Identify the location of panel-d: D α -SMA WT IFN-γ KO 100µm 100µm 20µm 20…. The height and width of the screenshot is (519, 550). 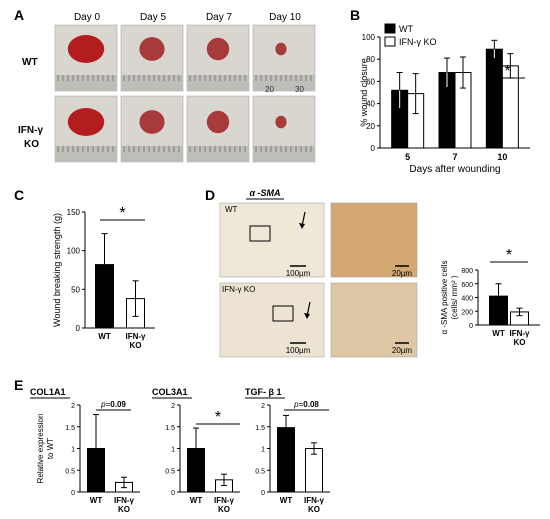
(311, 272).